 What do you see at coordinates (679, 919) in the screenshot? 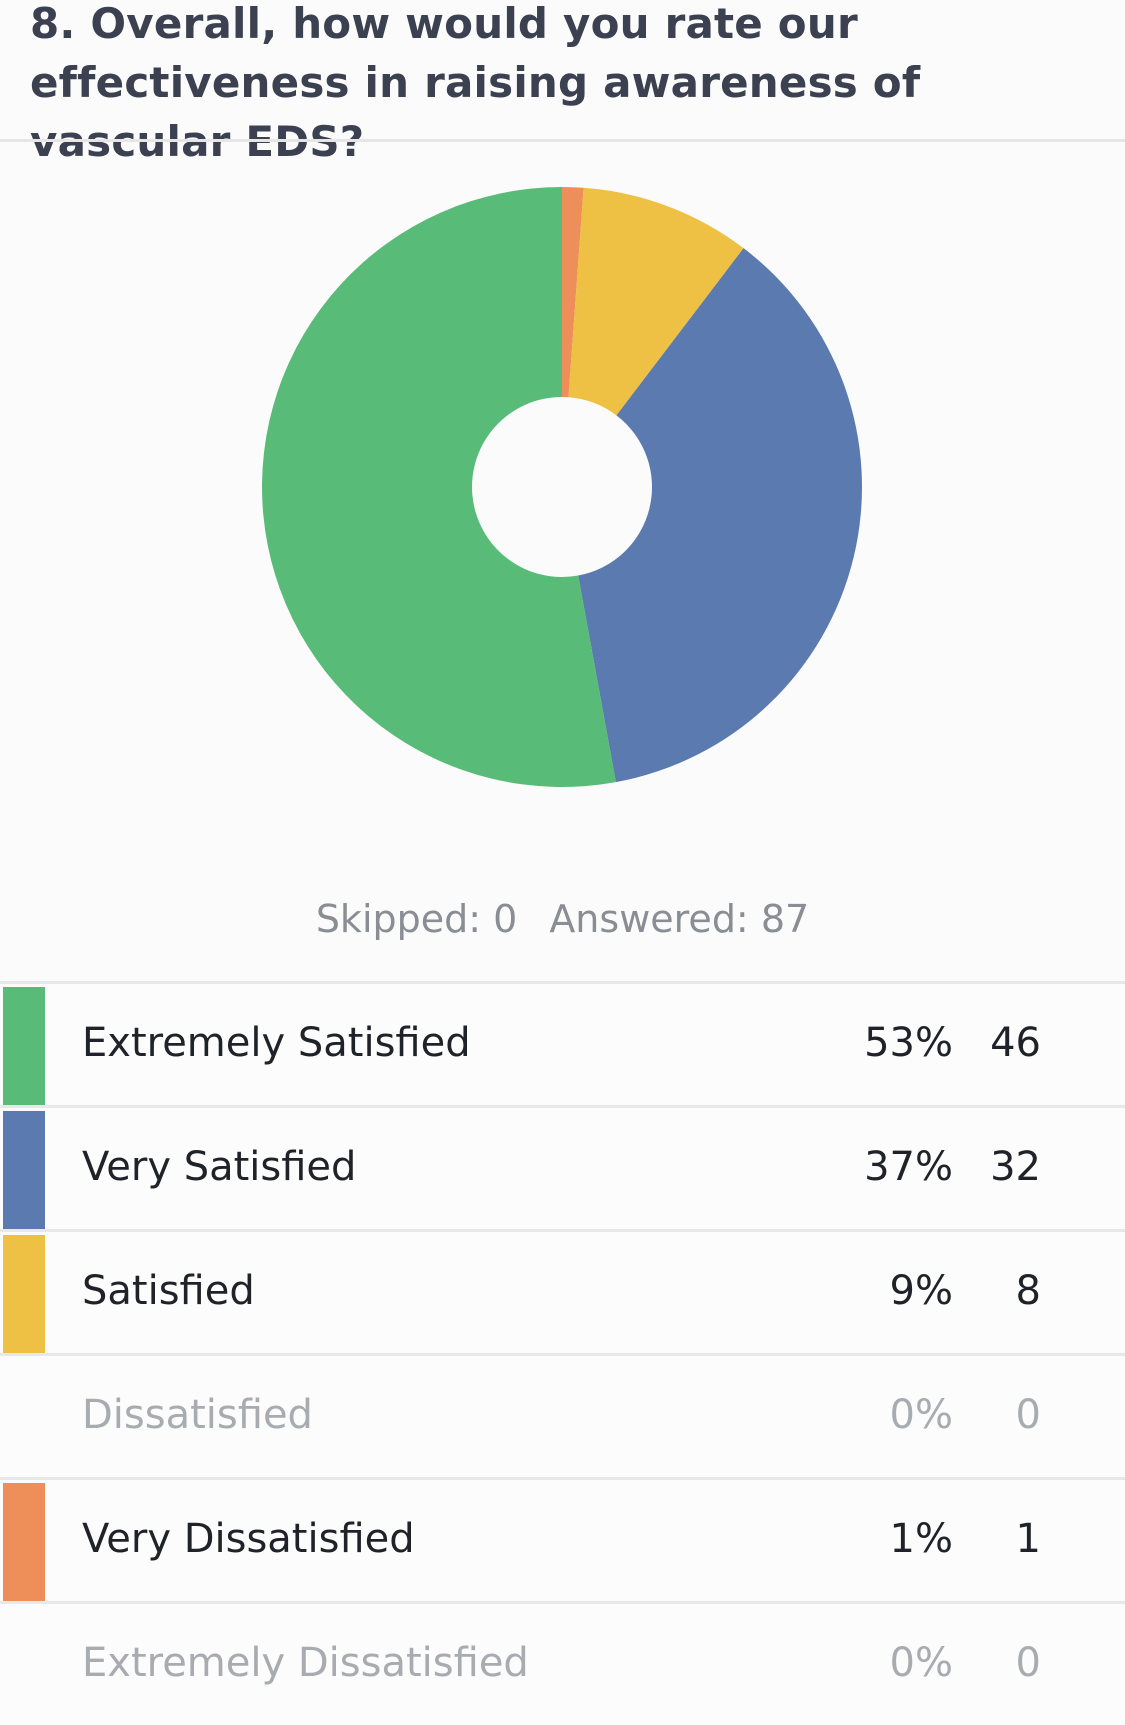
I see `answered-count: Answered: 87` at bounding box center [679, 919].